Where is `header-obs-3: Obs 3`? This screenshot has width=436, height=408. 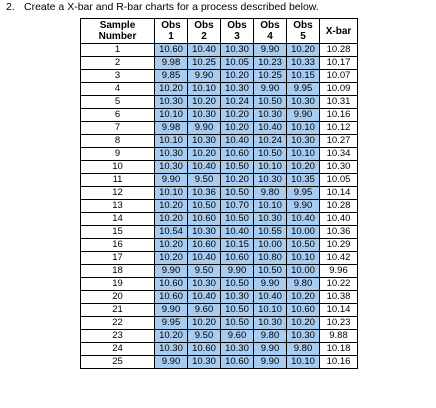
header-obs-3: Obs 3 is located at coordinates (237, 31).